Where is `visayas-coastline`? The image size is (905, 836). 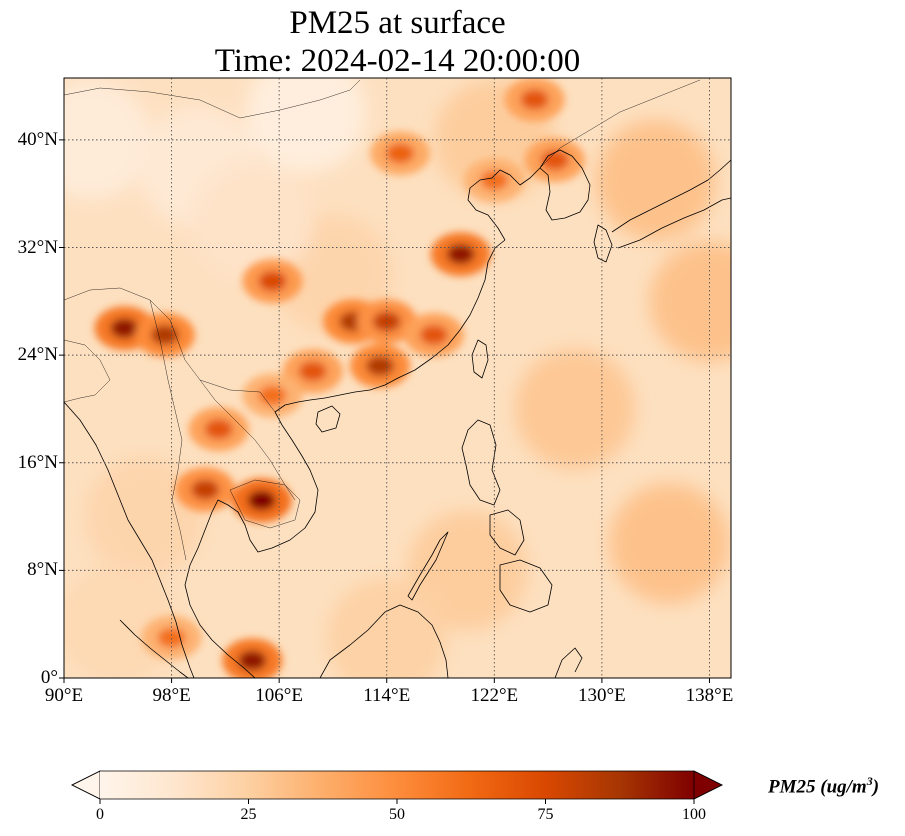 visayas-coastline is located at coordinates (507, 532).